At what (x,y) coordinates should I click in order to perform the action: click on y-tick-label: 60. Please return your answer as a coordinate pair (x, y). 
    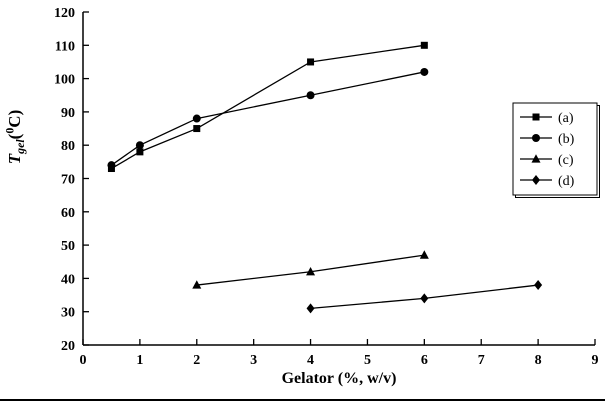
    Looking at the image, I should click on (68, 213).